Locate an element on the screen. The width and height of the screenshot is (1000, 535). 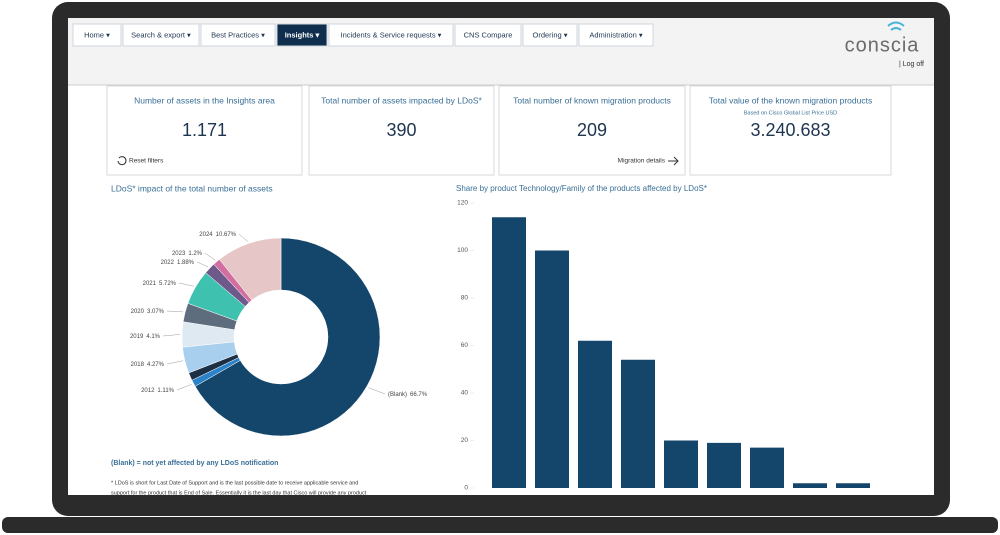
slice-value: 4.27% is located at coordinates (156, 365).